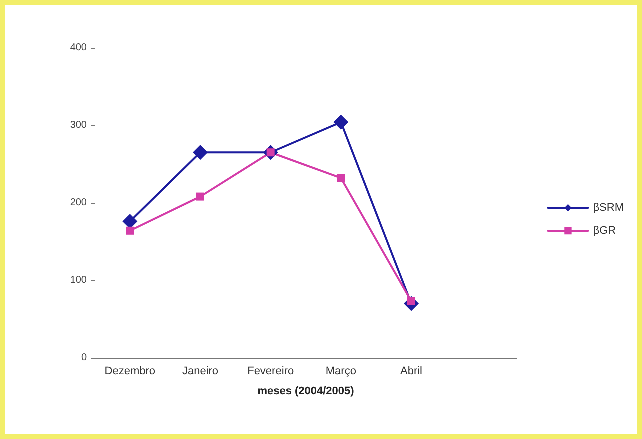 The height and width of the screenshot is (439, 642). What do you see at coordinates (604, 231) in the screenshot?
I see `legend-label: βGR` at bounding box center [604, 231].